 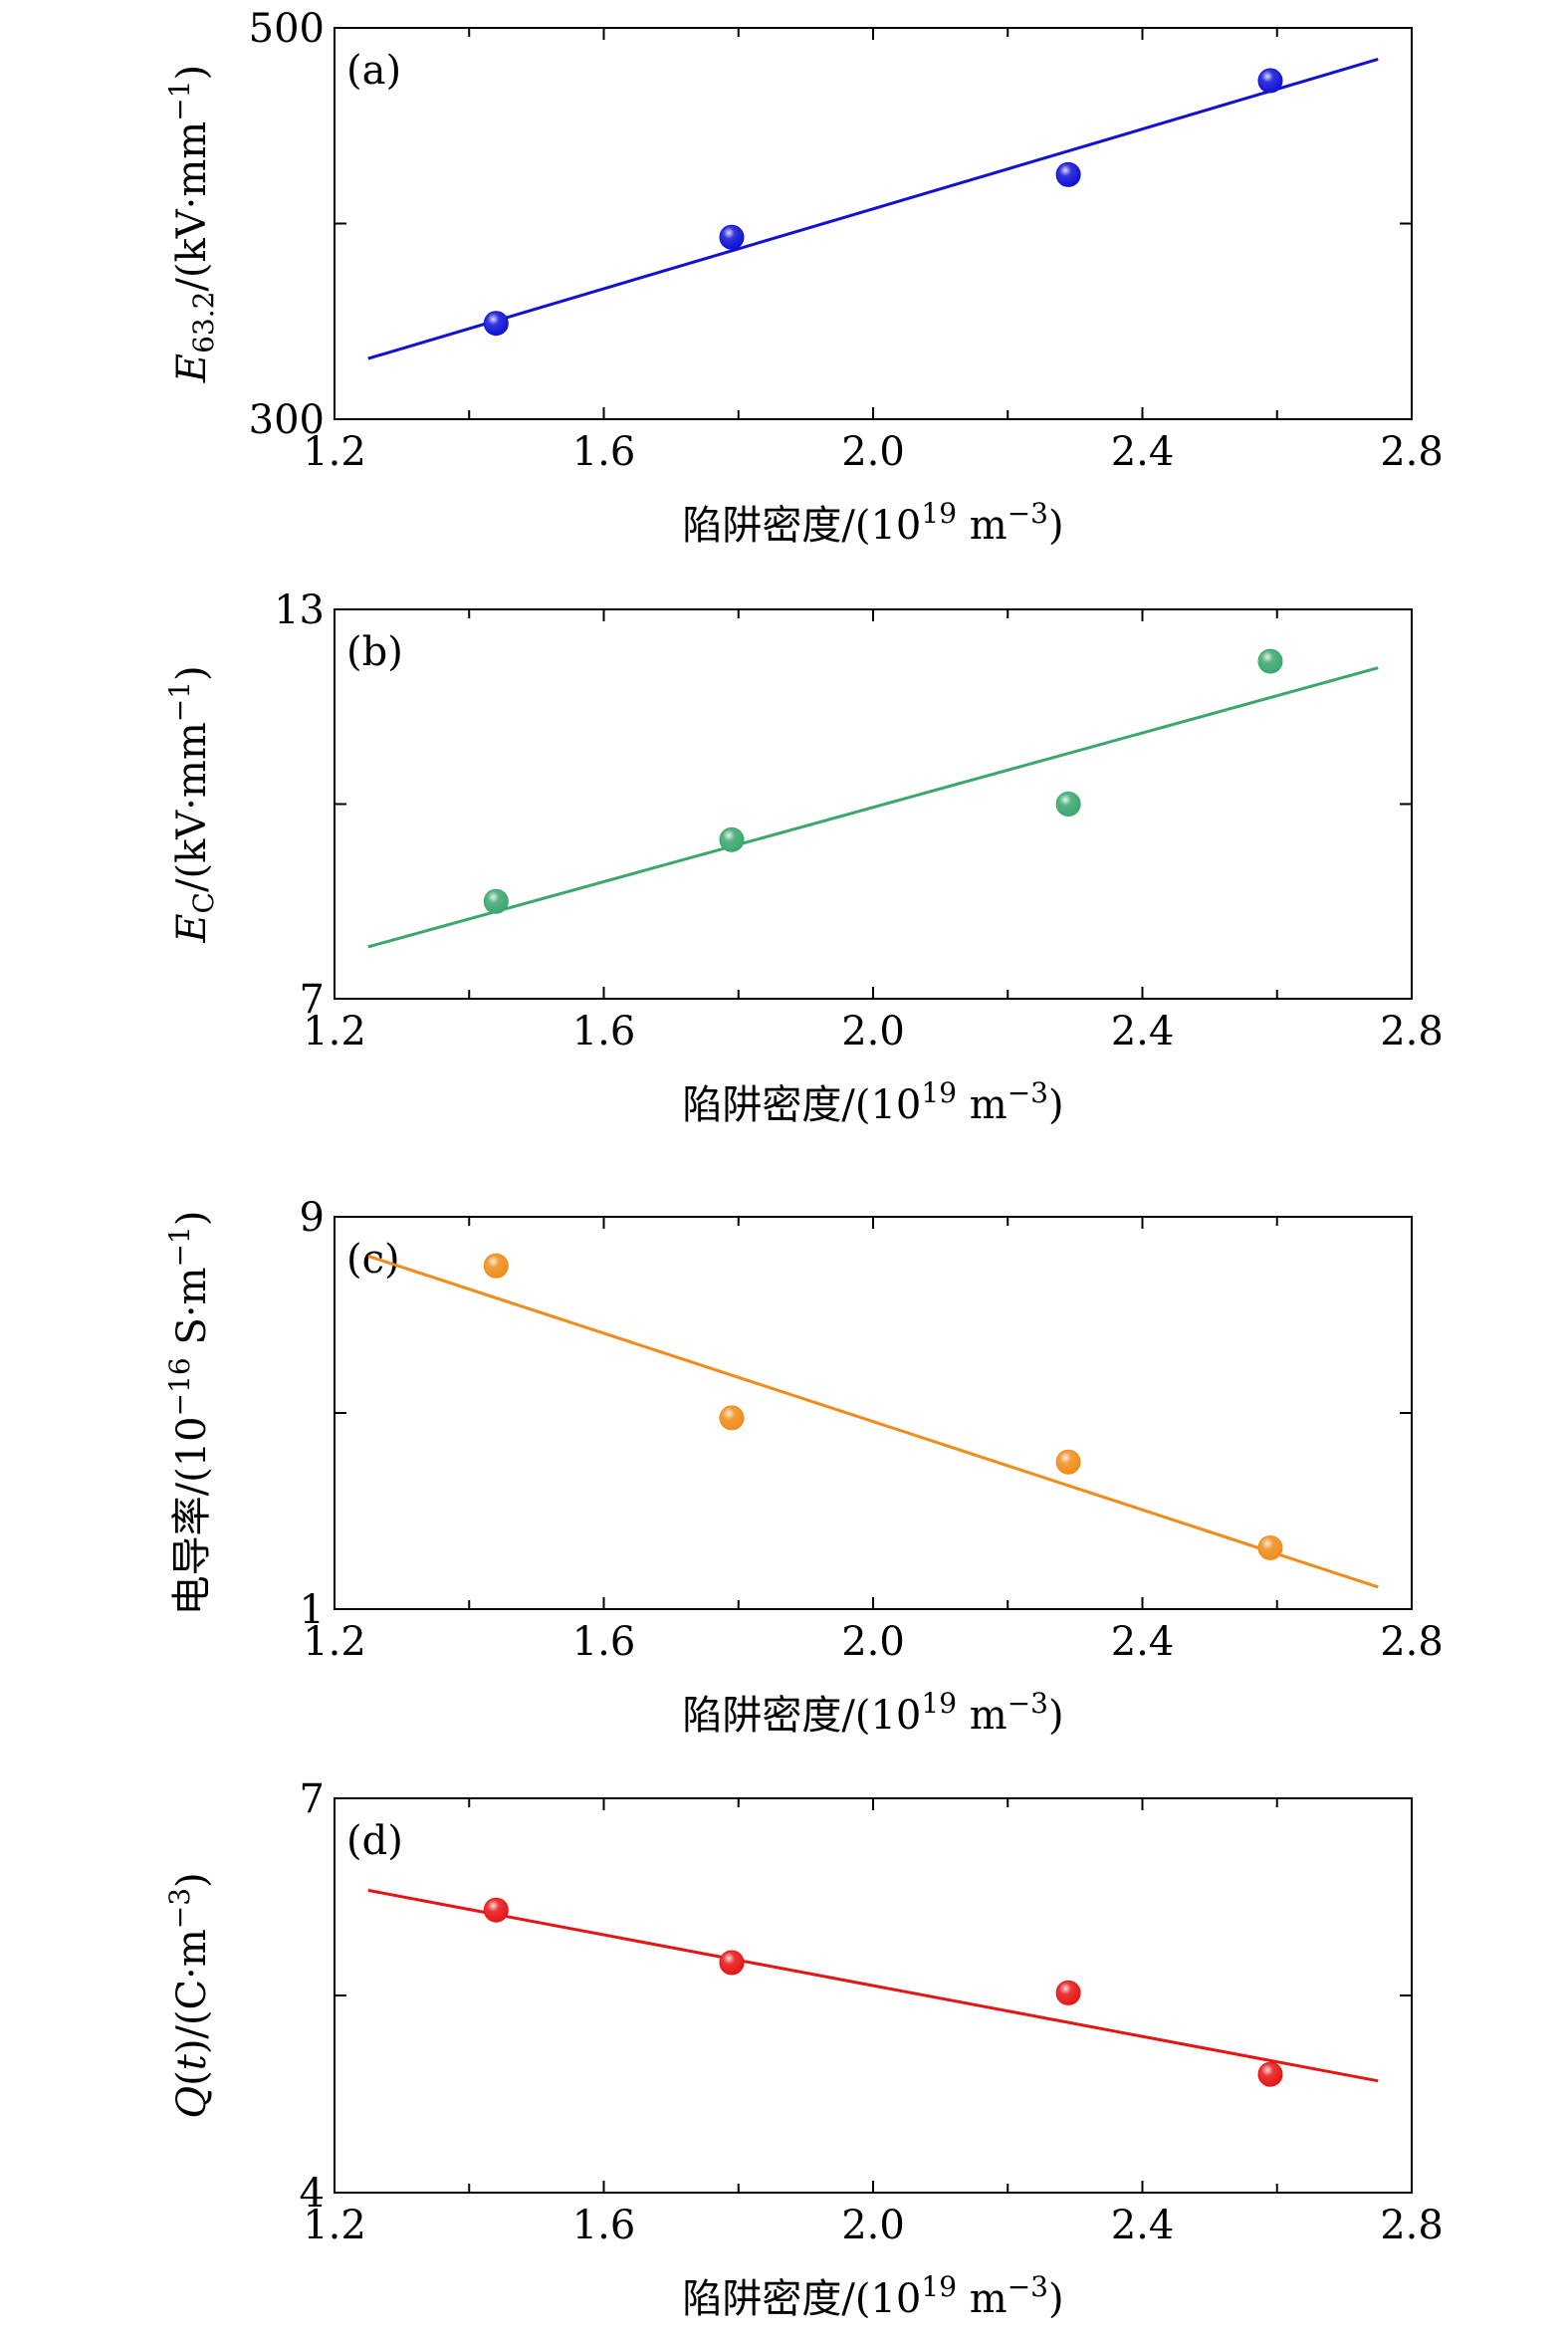 What do you see at coordinates (313, 2194) in the screenshot?
I see `y-tick-label: 4` at bounding box center [313, 2194].